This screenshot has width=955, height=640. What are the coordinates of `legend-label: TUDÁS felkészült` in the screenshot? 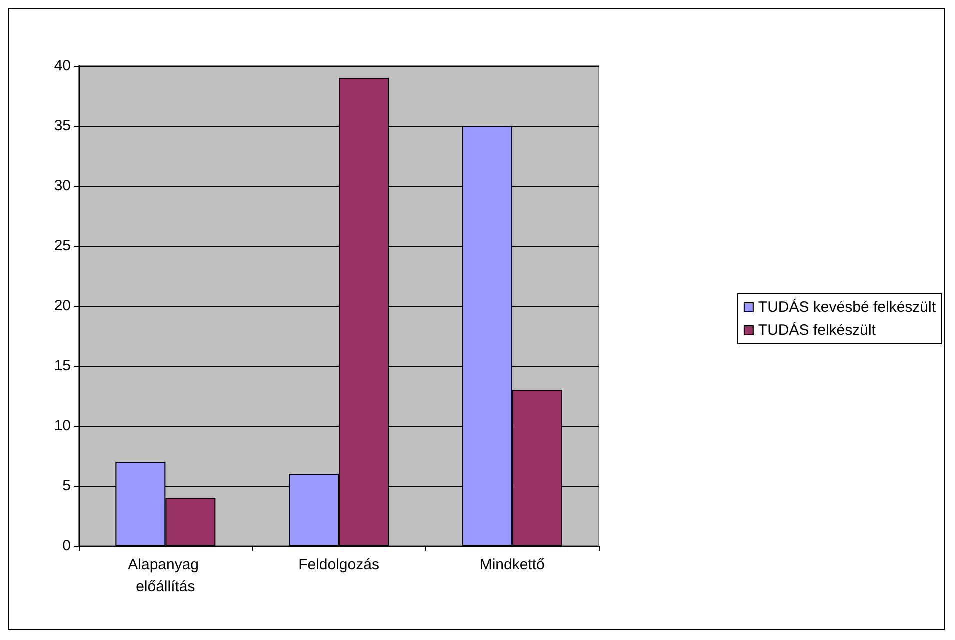 It's located at (817, 330).